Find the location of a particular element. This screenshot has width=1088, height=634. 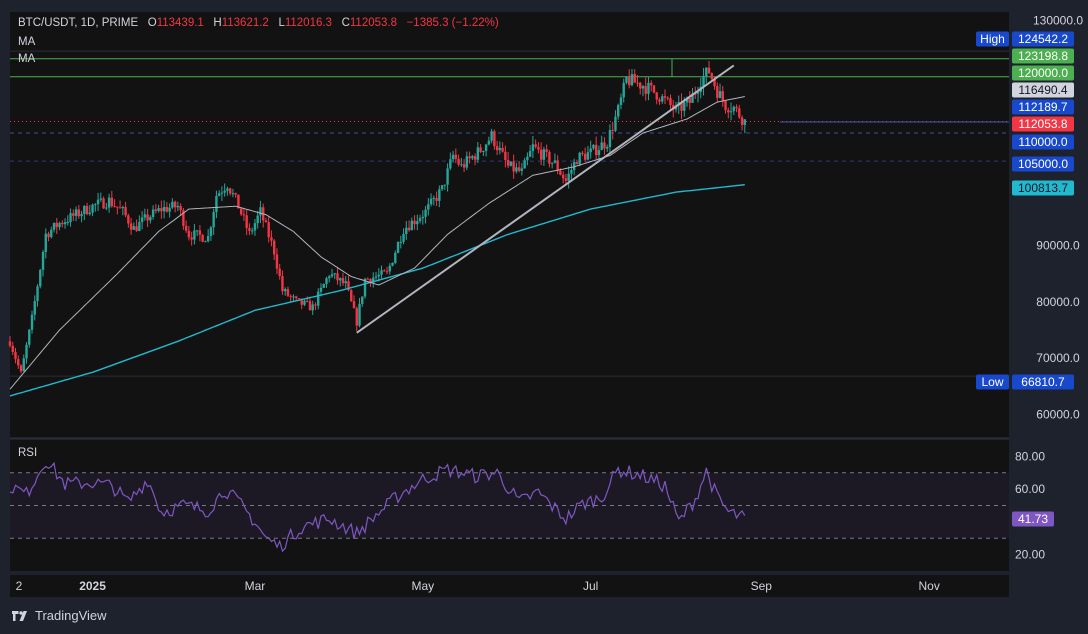

rsi-line is located at coordinates (377, 507).